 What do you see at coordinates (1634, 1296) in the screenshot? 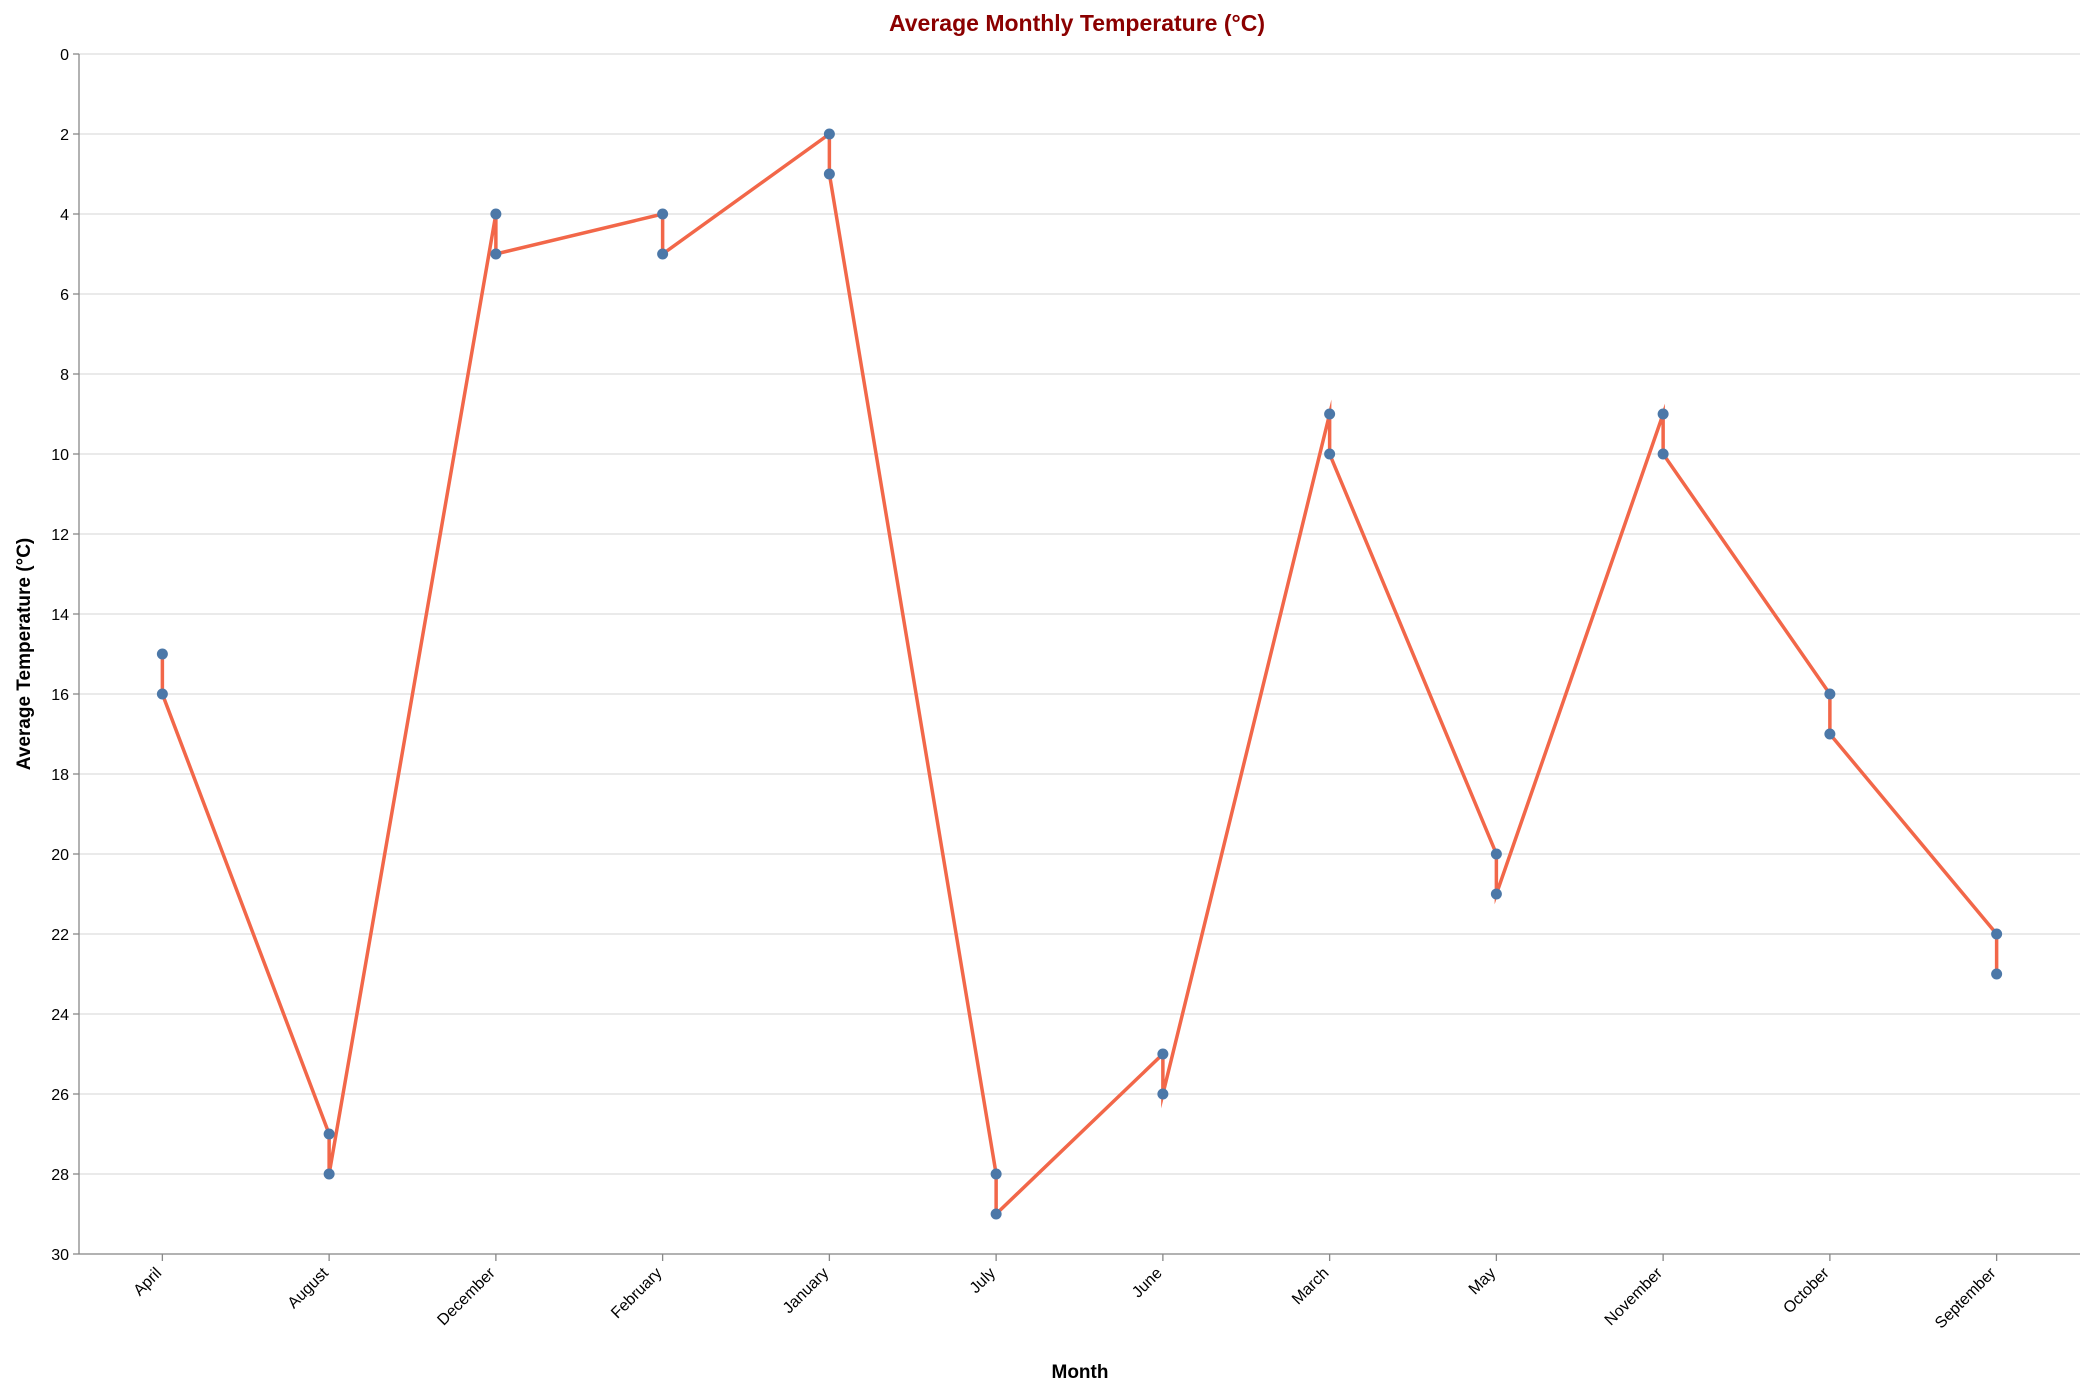
I see `x-tick-label: November` at bounding box center [1634, 1296].